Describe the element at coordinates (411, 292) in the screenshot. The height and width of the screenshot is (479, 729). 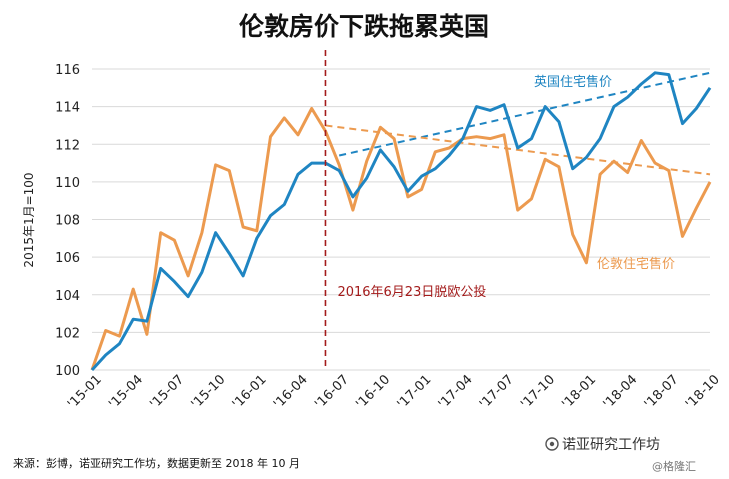
I see `event-label: 2016年6月23日脱欧公投` at that location.